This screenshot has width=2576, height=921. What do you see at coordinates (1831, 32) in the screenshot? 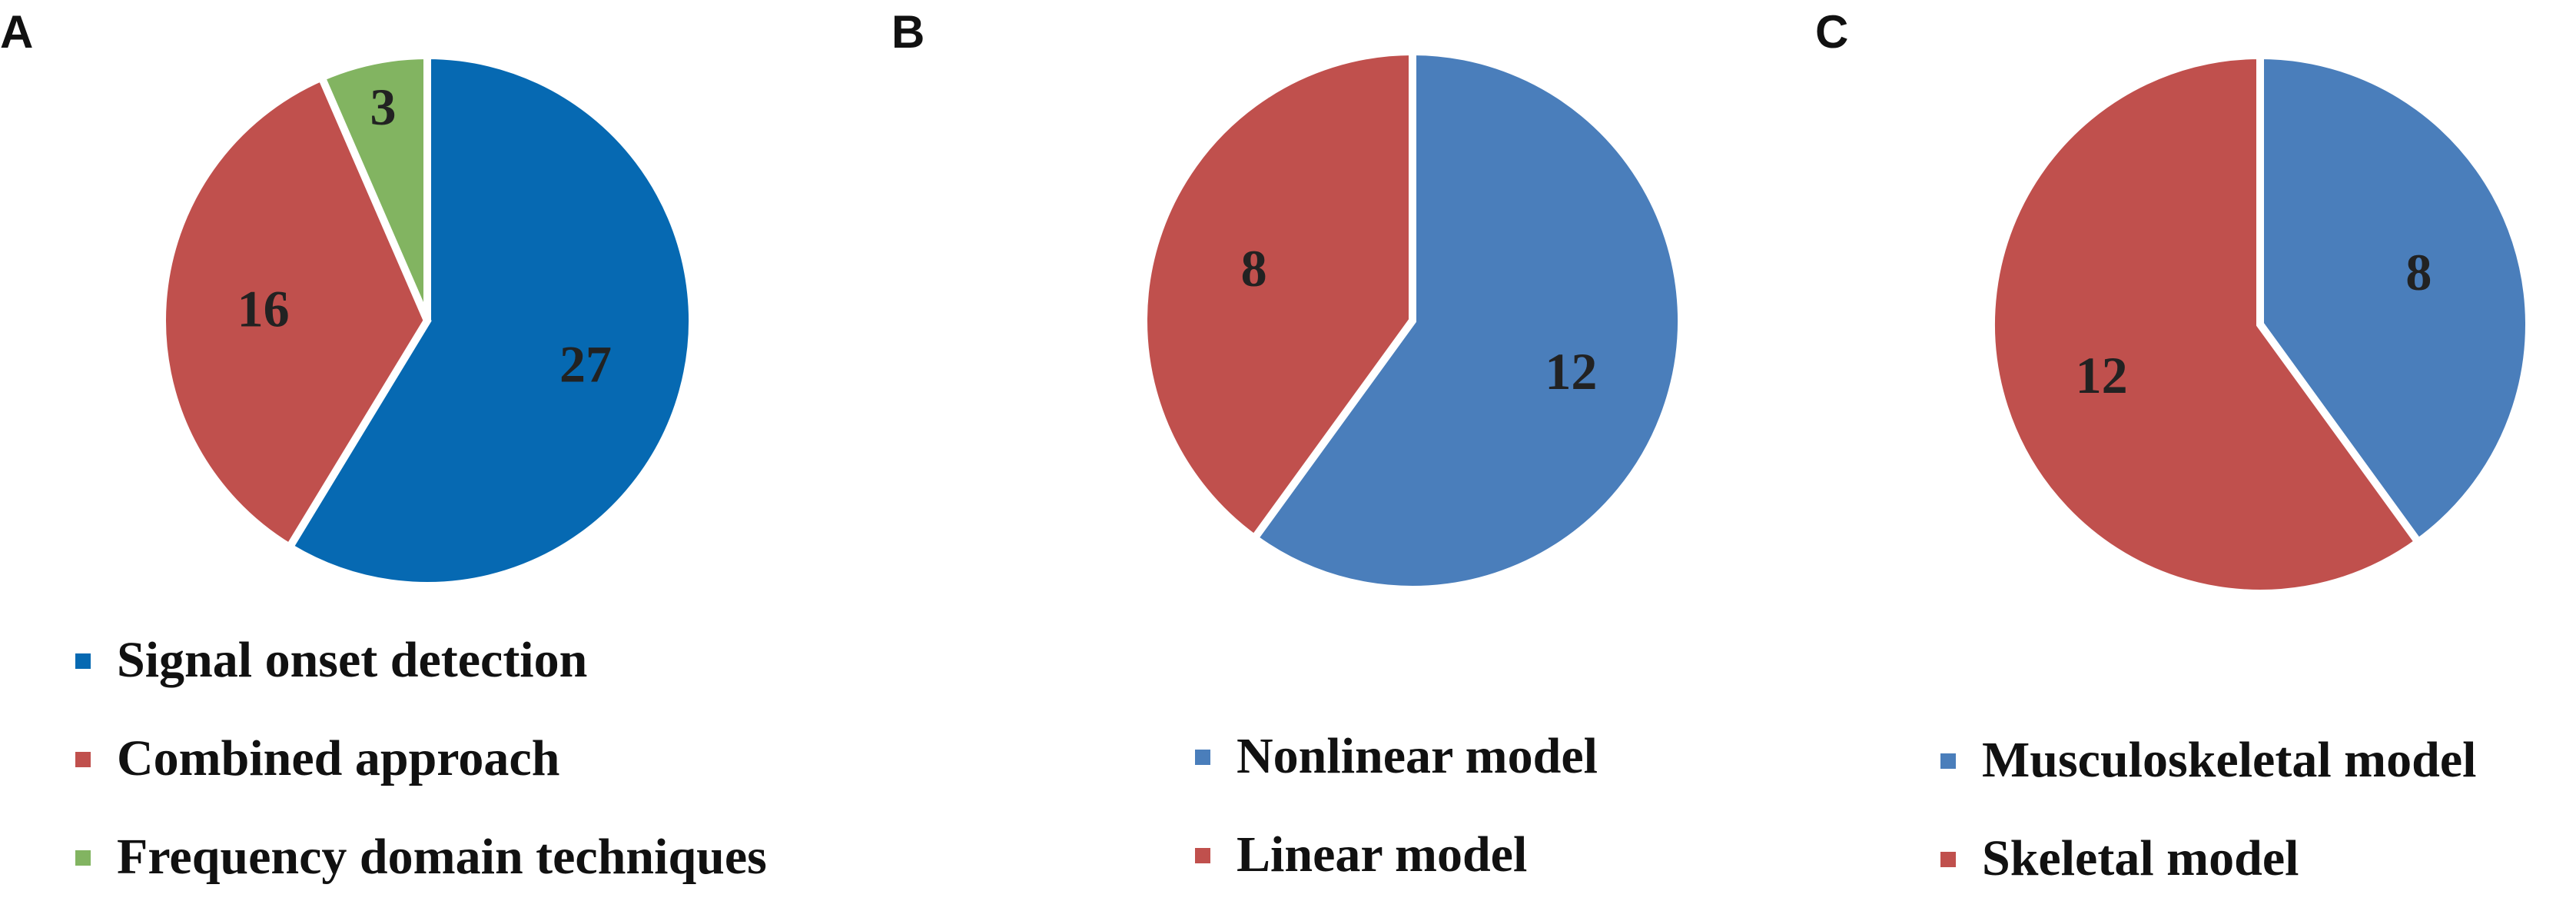
I see `panel-letter: C` at bounding box center [1831, 32].